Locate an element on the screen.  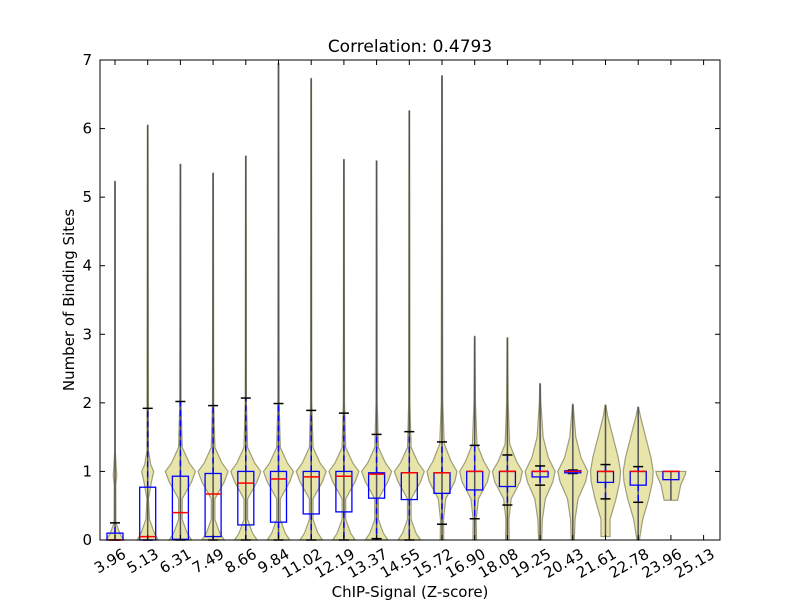
y-tick-label: 1 is located at coordinates (87, 471).